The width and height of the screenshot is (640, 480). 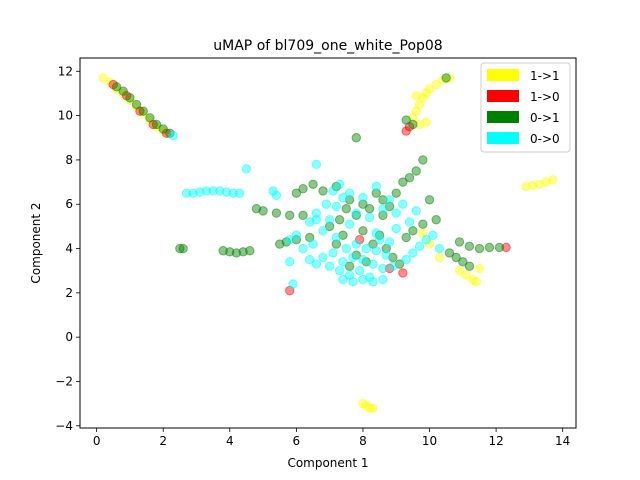 I want to click on y-tick-label: −4, so click(x=64, y=426).